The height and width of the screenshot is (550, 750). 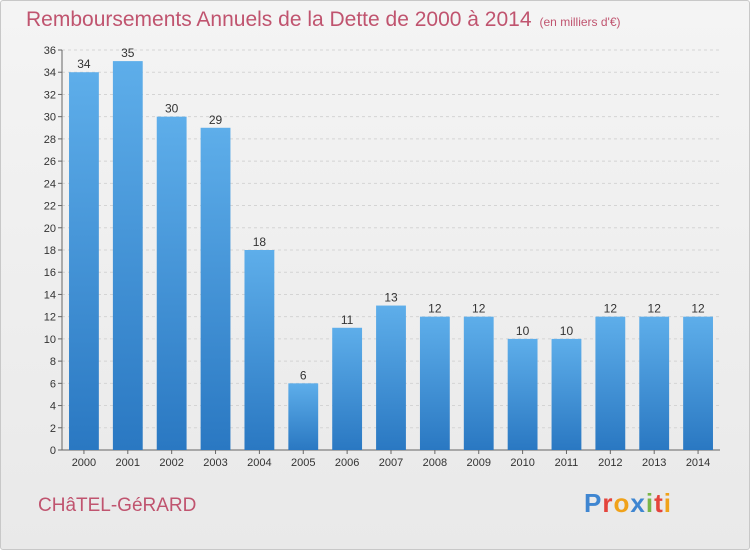 What do you see at coordinates (50, 51) in the screenshot?
I see `y-tick-label: 36` at bounding box center [50, 51].